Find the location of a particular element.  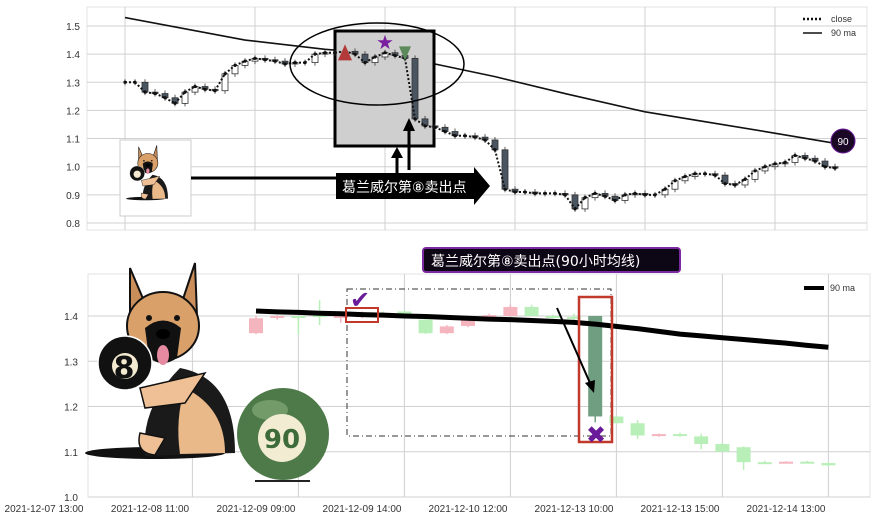

sell-point-arrow-label-bg is located at coordinates (413, 186).